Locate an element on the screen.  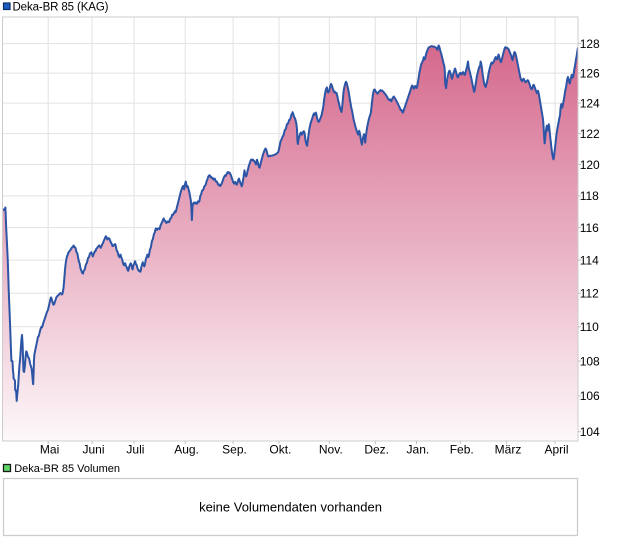
svg-text: Deka-BR 85 (KAG) is located at coordinates (61, 8).